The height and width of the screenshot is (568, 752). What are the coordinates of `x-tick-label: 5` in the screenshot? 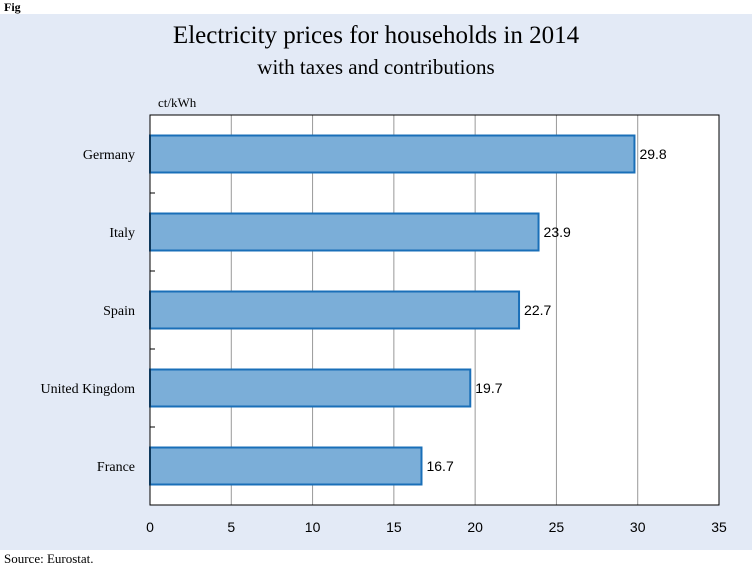 It's located at (231, 527).